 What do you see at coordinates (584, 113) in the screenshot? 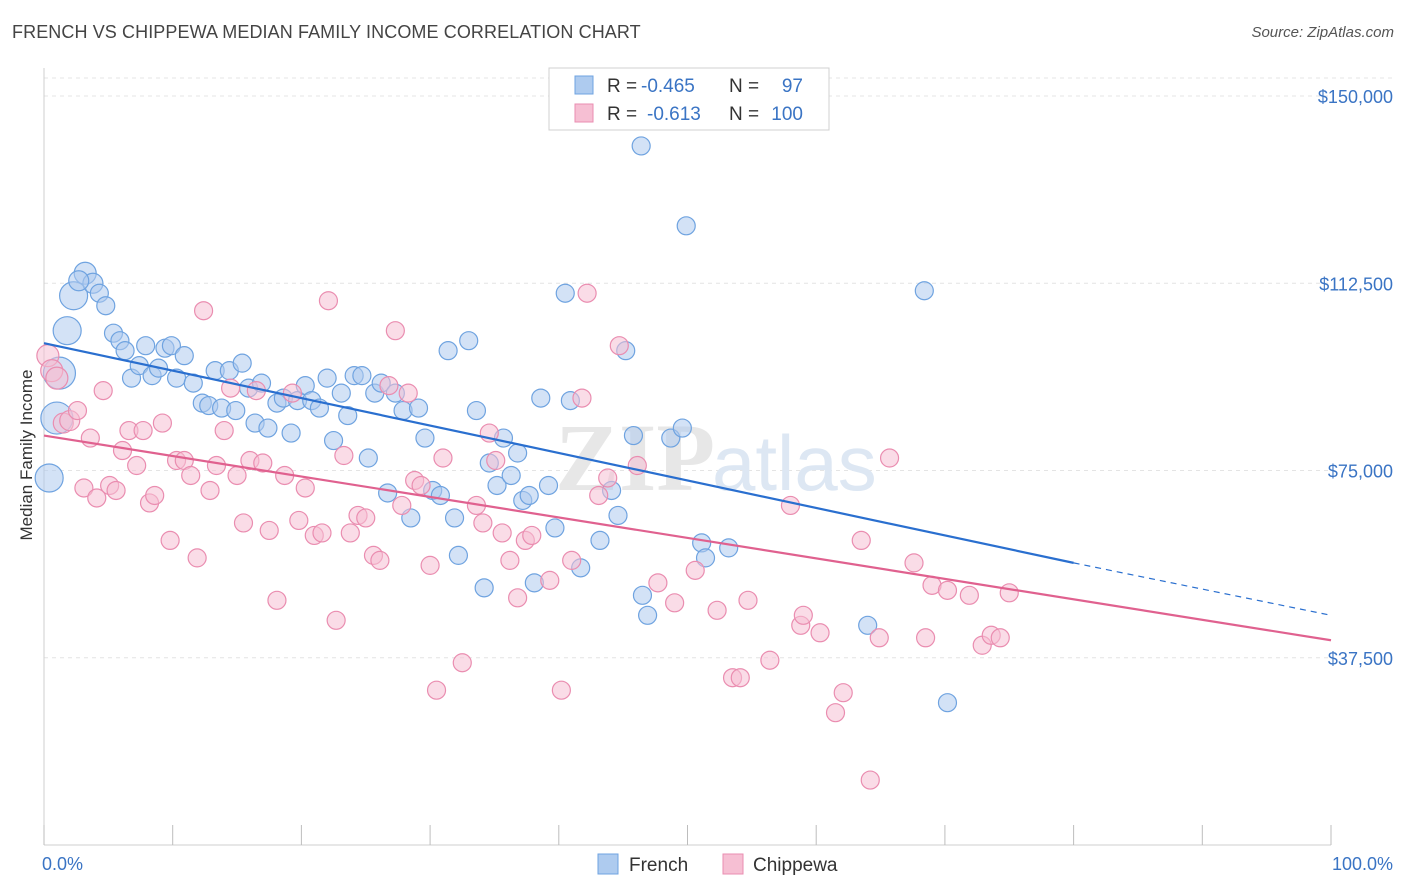
I see `legend-swatch-chippewa` at bounding box center [584, 113].